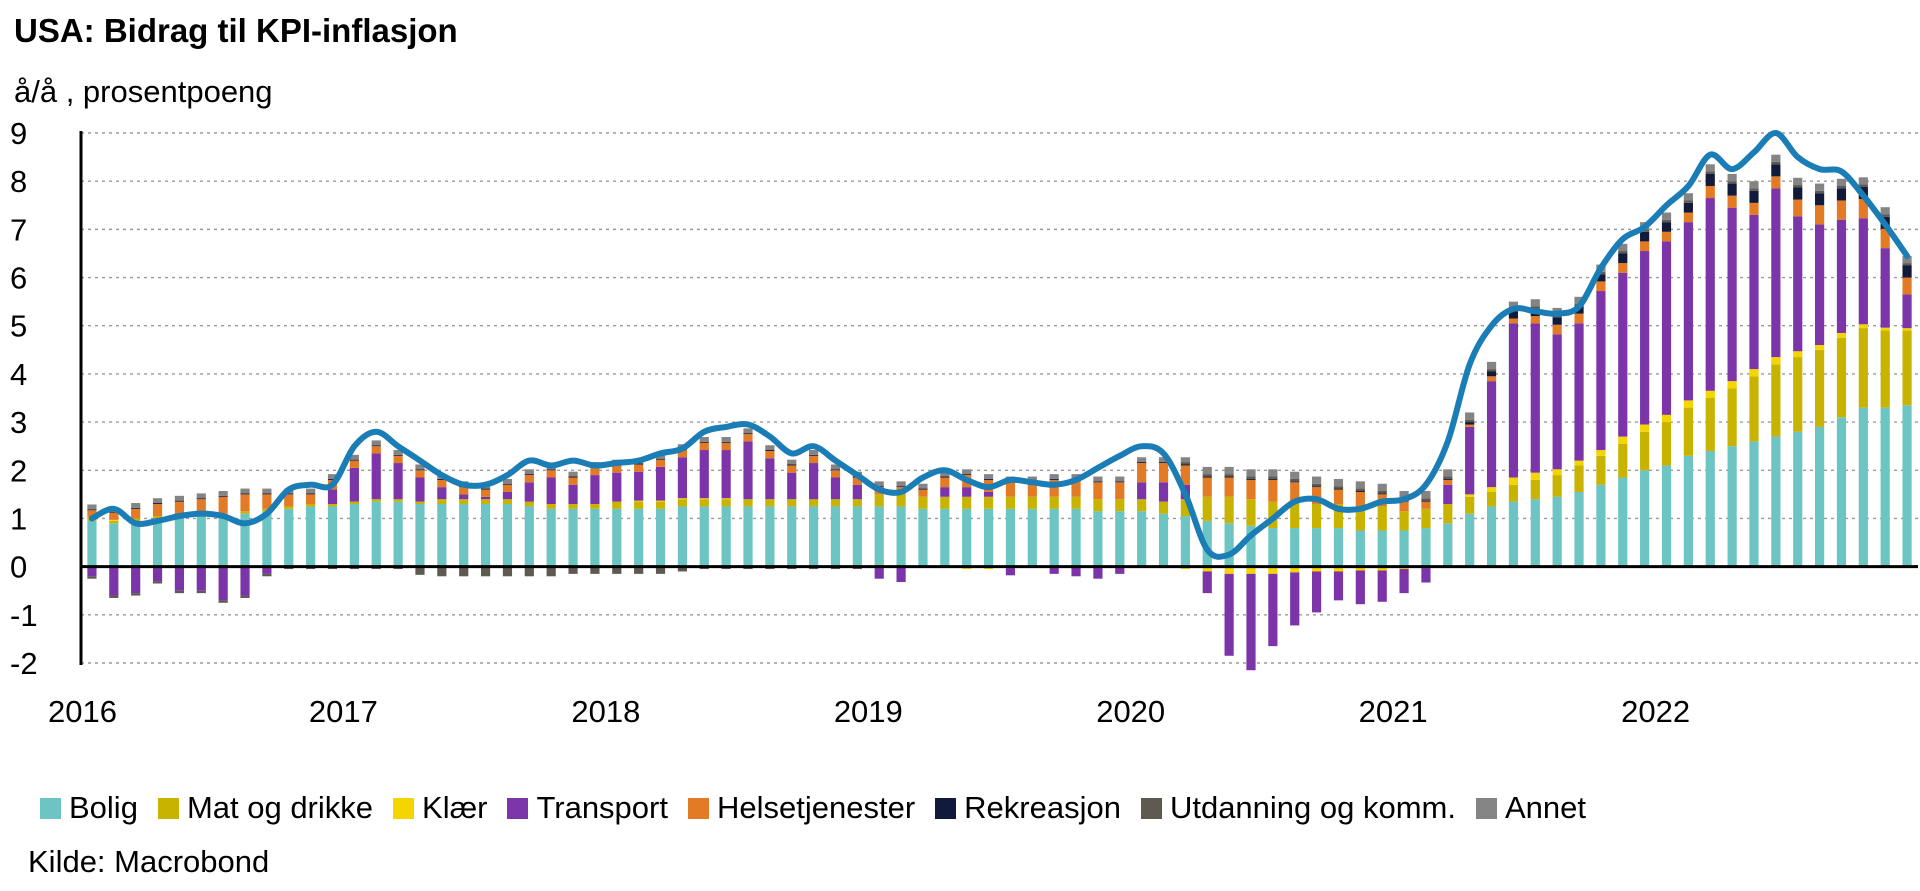 The width and height of the screenshot is (1920, 891). I want to click on y-axis-unit-label: å/å , prosentpoeng, so click(143, 91).